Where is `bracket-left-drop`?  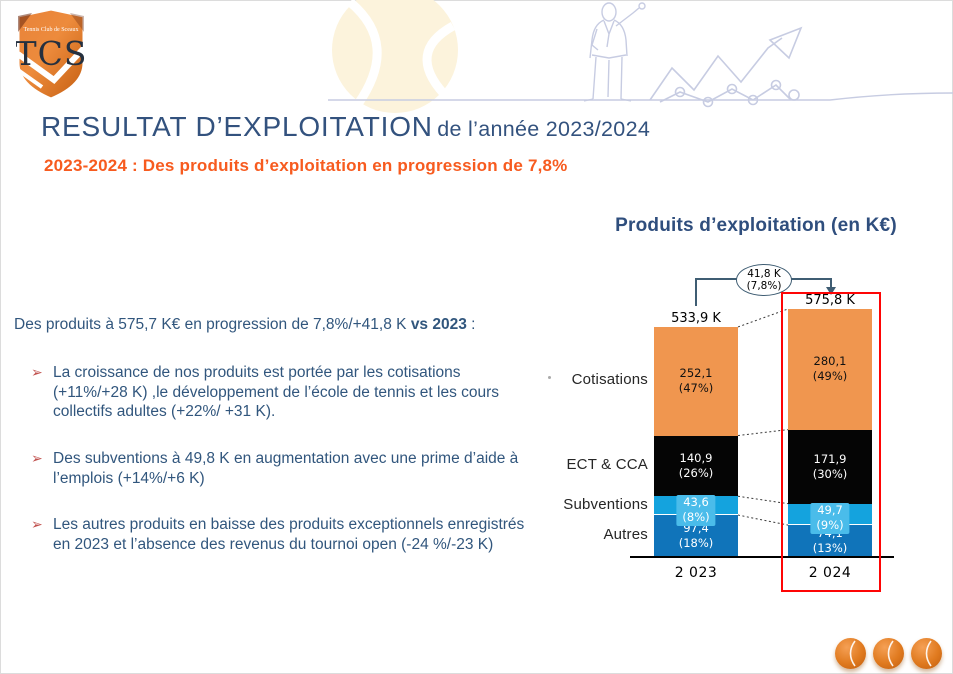
bracket-left-drop is located at coordinates (696, 292).